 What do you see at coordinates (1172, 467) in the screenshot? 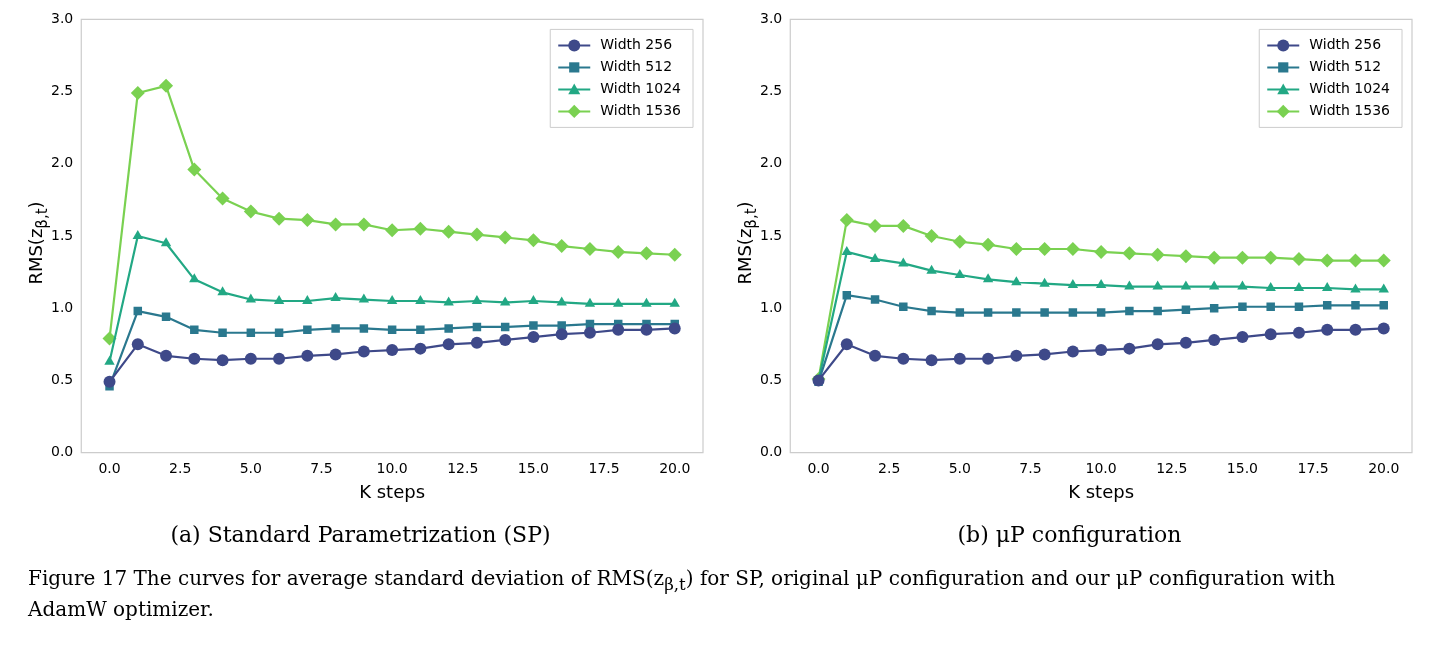
I see `x-tick-label: 12.5` at bounding box center [1172, 467].